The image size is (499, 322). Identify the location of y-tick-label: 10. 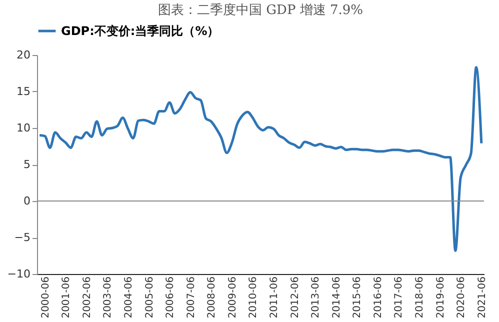
(23, 128).